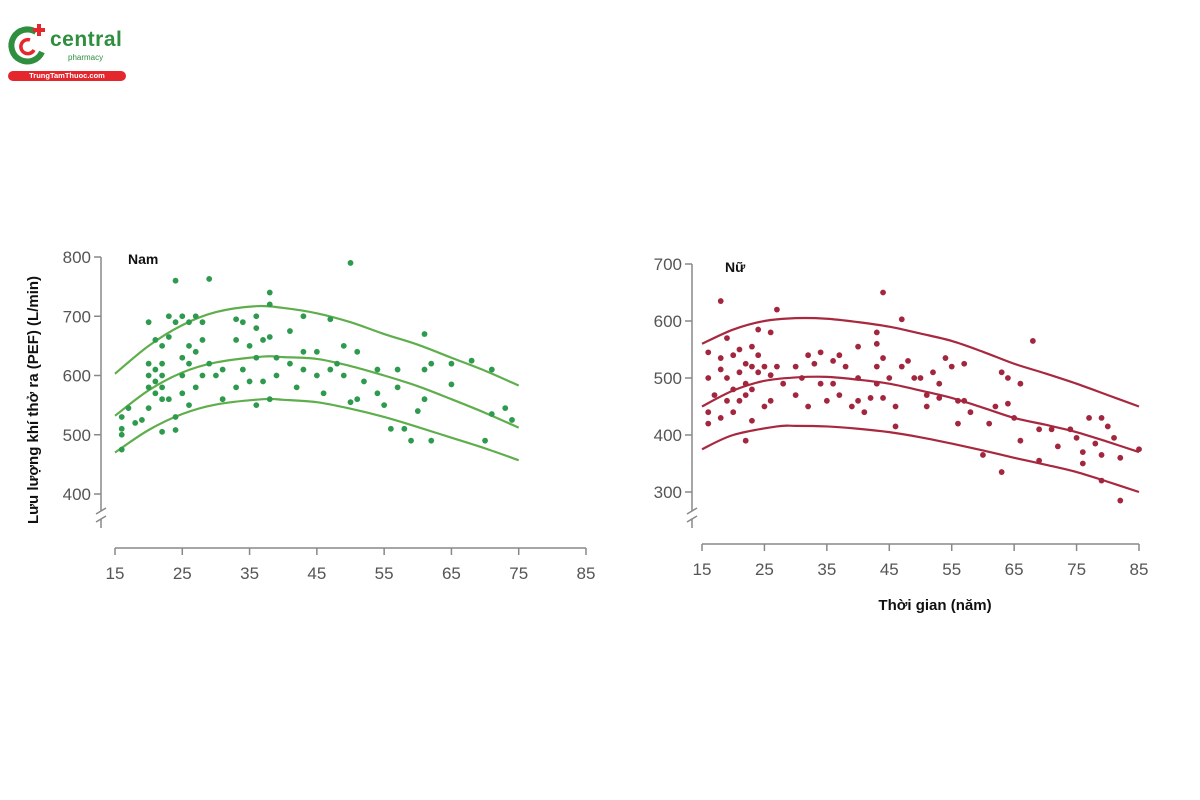  I want to click on curve-median, so click(317, 392).